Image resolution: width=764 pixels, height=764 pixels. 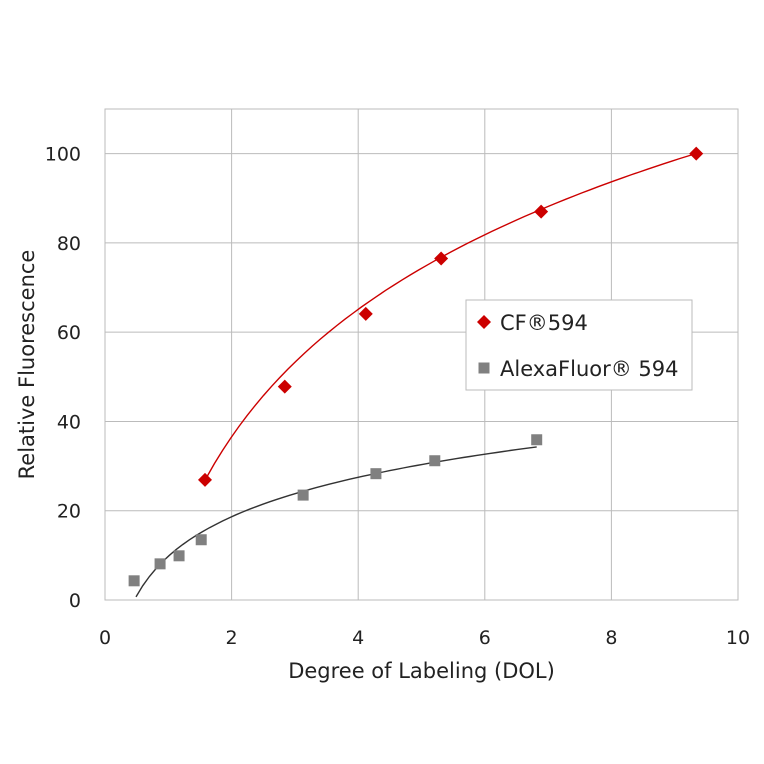 What do you see at coordinates (105, 638) in the screenshot?
I see `x-tick-label: 0` at bounding box center [105, 638].